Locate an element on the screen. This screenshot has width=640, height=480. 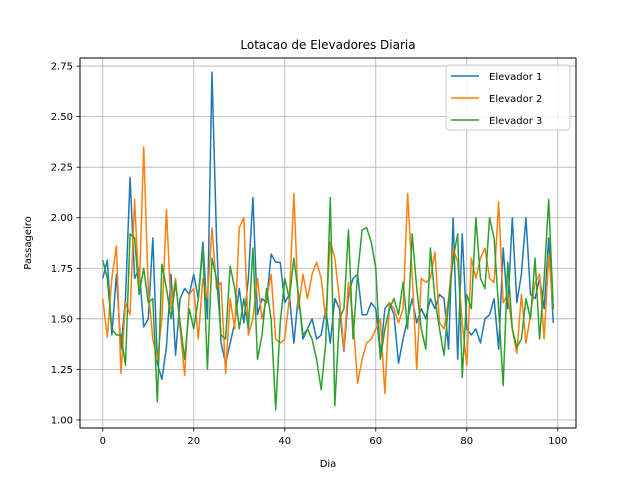
y-axis-label: Passageiro is located at coordinates (28, 243).